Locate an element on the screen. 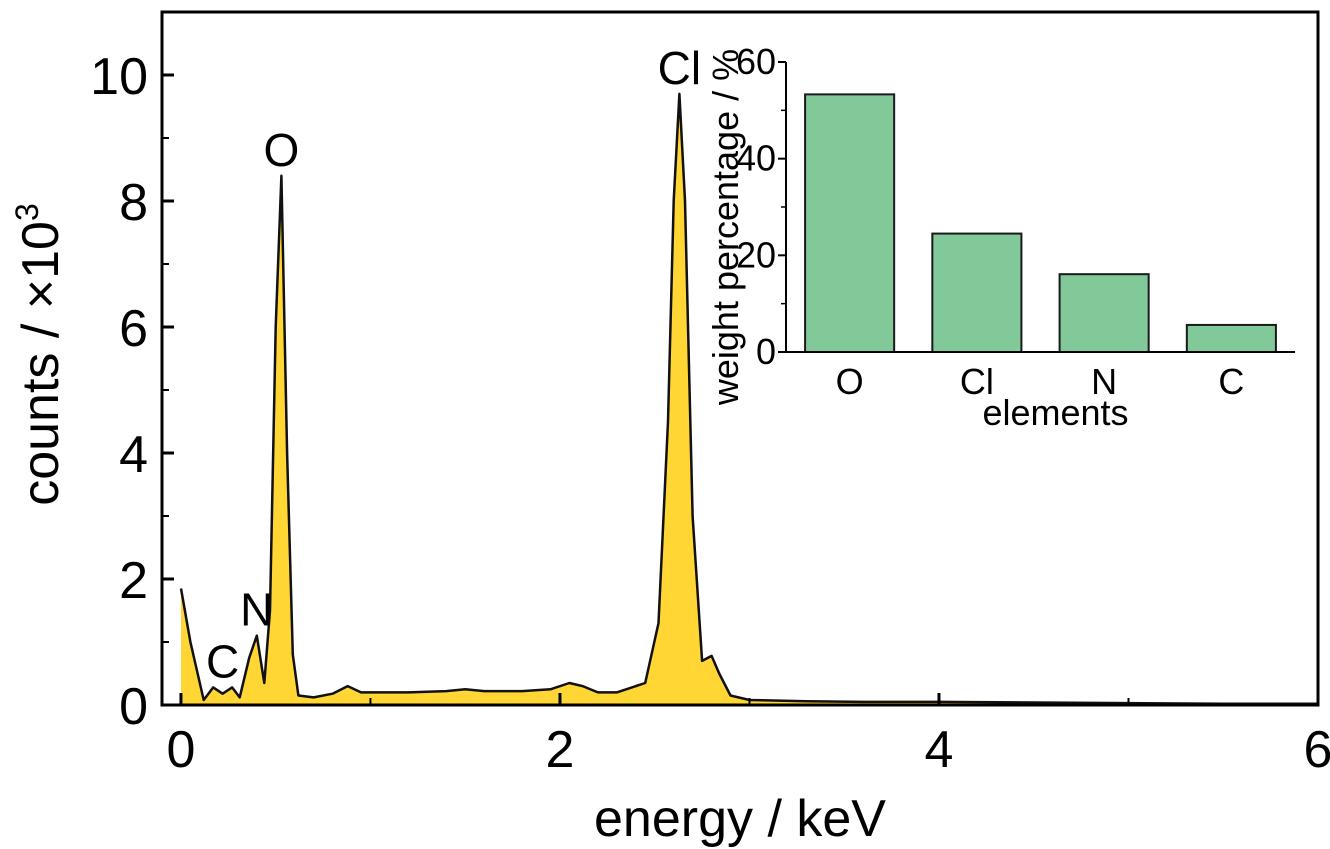  inset-bars: O Cl N C is located at coordinates (1040, 247).